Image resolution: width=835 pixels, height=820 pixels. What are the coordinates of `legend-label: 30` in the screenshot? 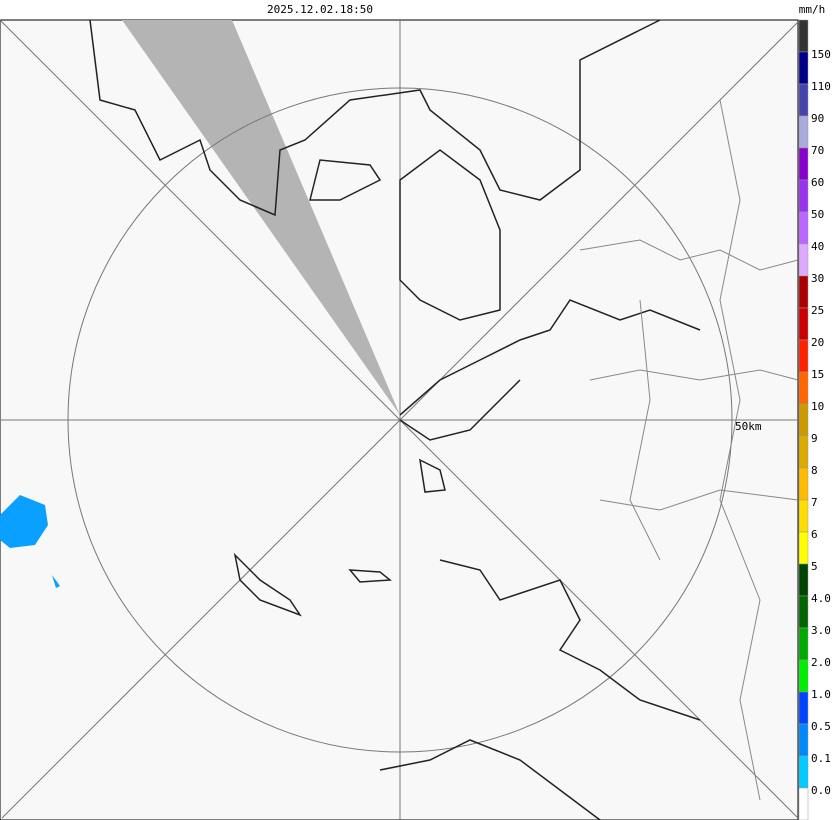 It's located at (817, 278).